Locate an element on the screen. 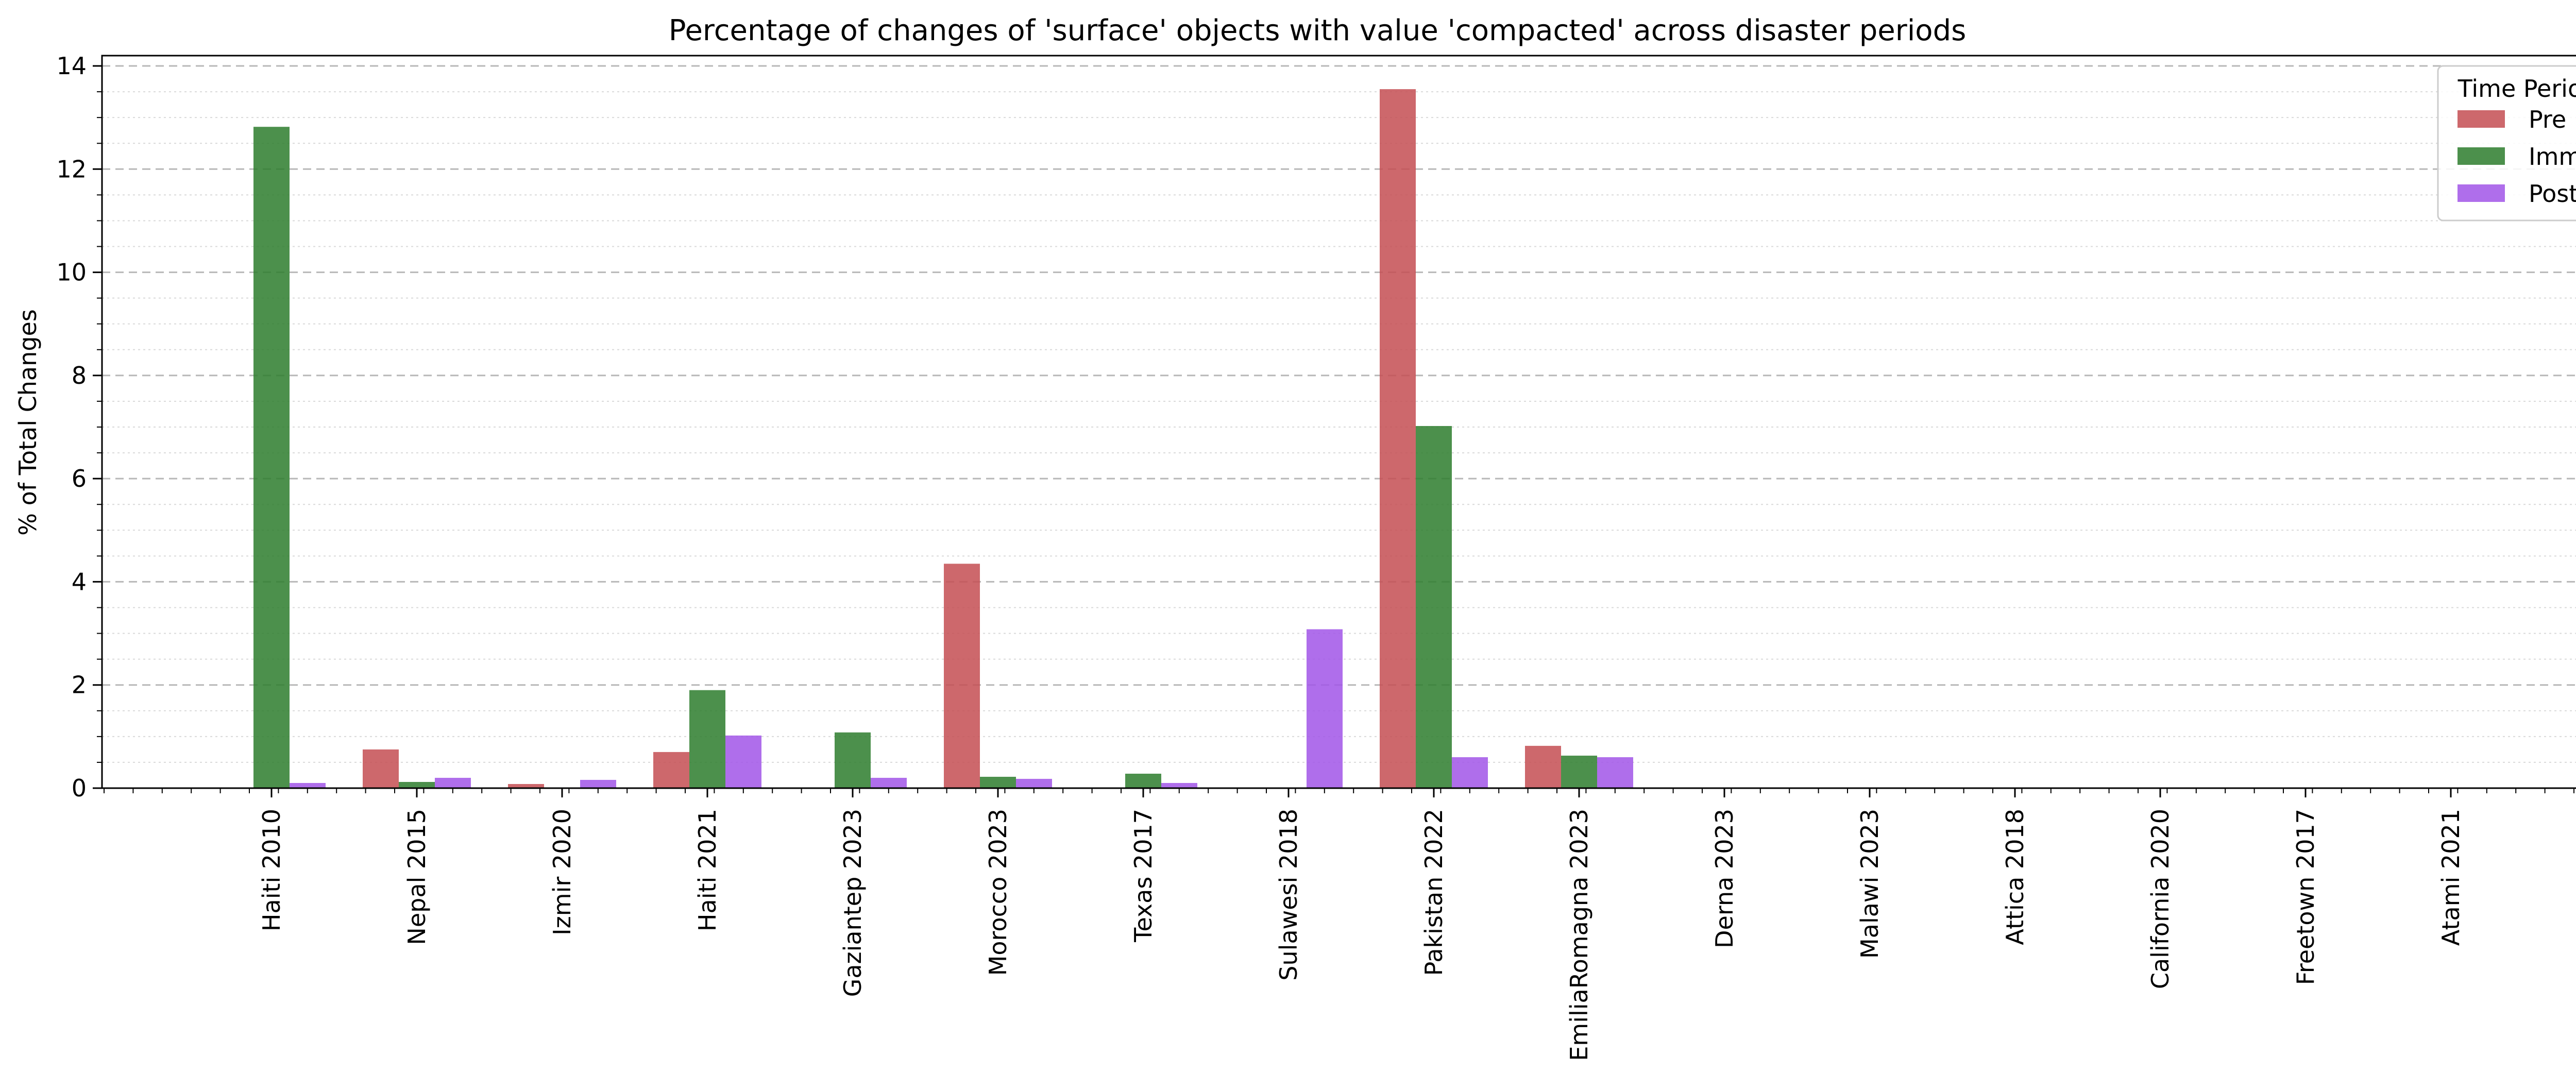  y-tick-label: 6 is located at coordinates (79, 479).